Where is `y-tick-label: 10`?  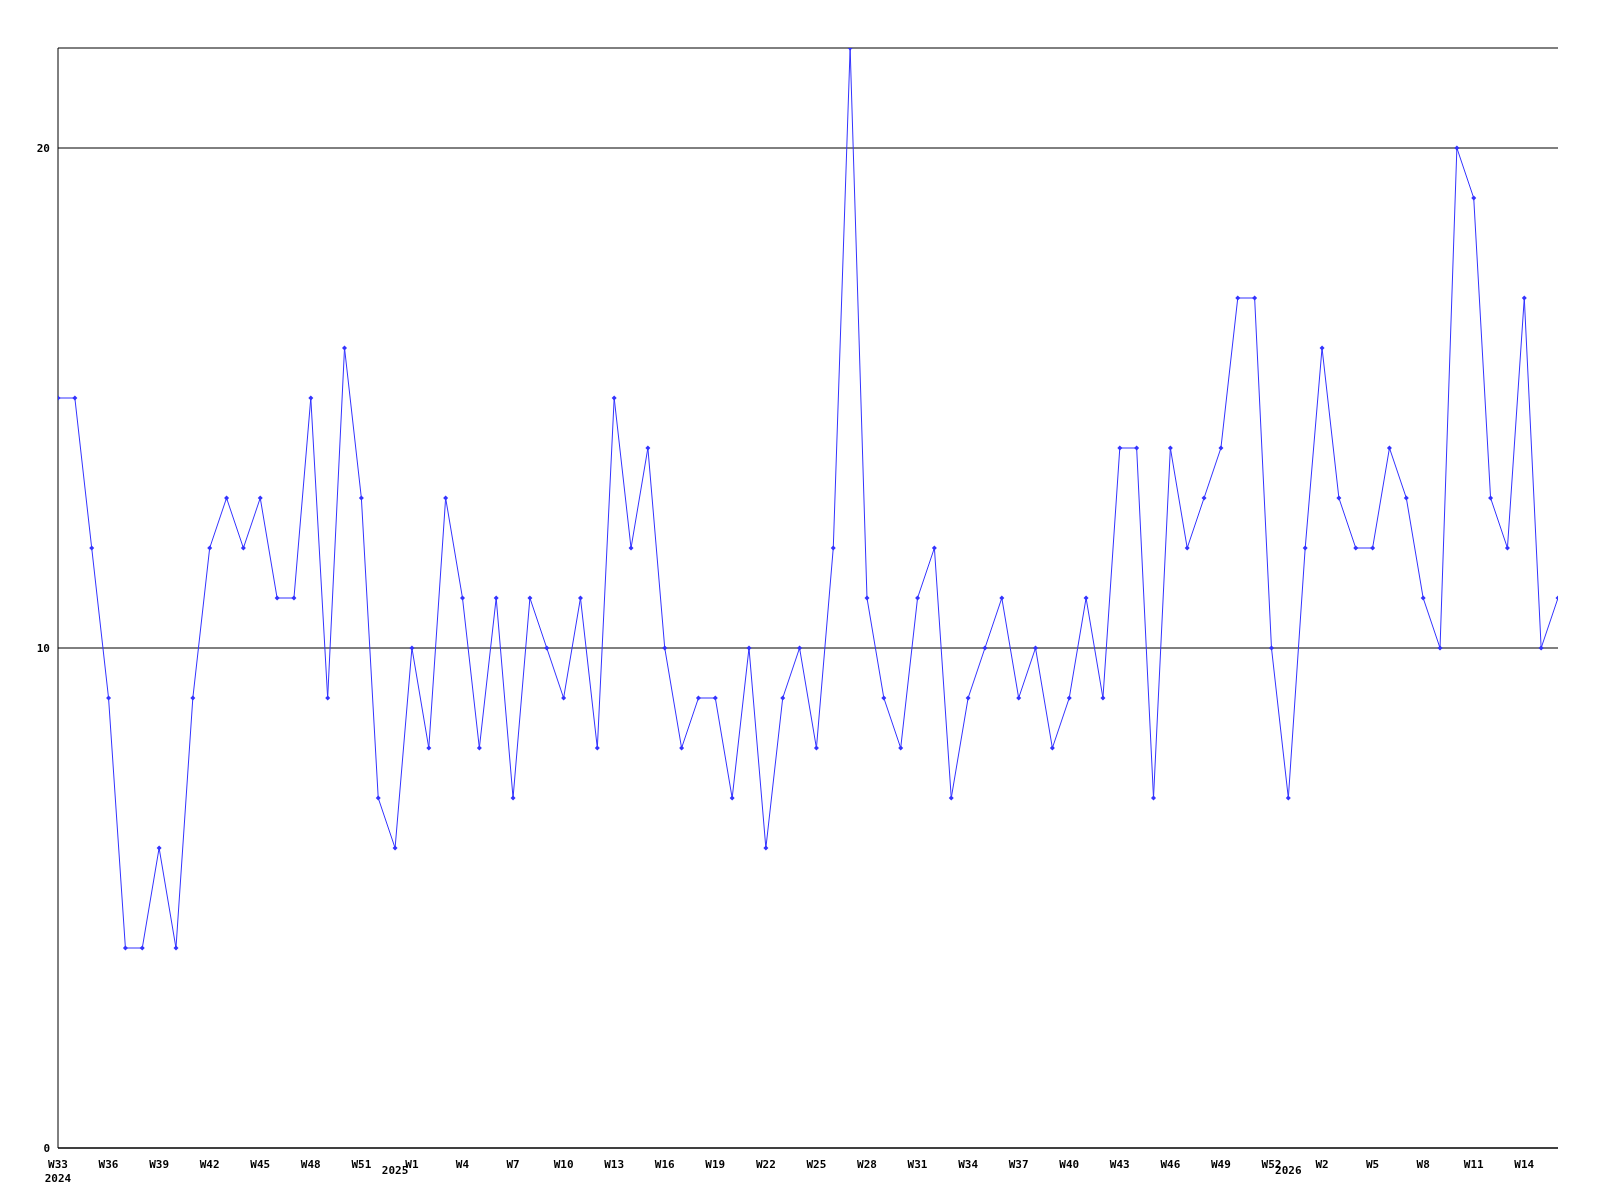
y-tick-label: 10 is located at coordinates (43, 648).